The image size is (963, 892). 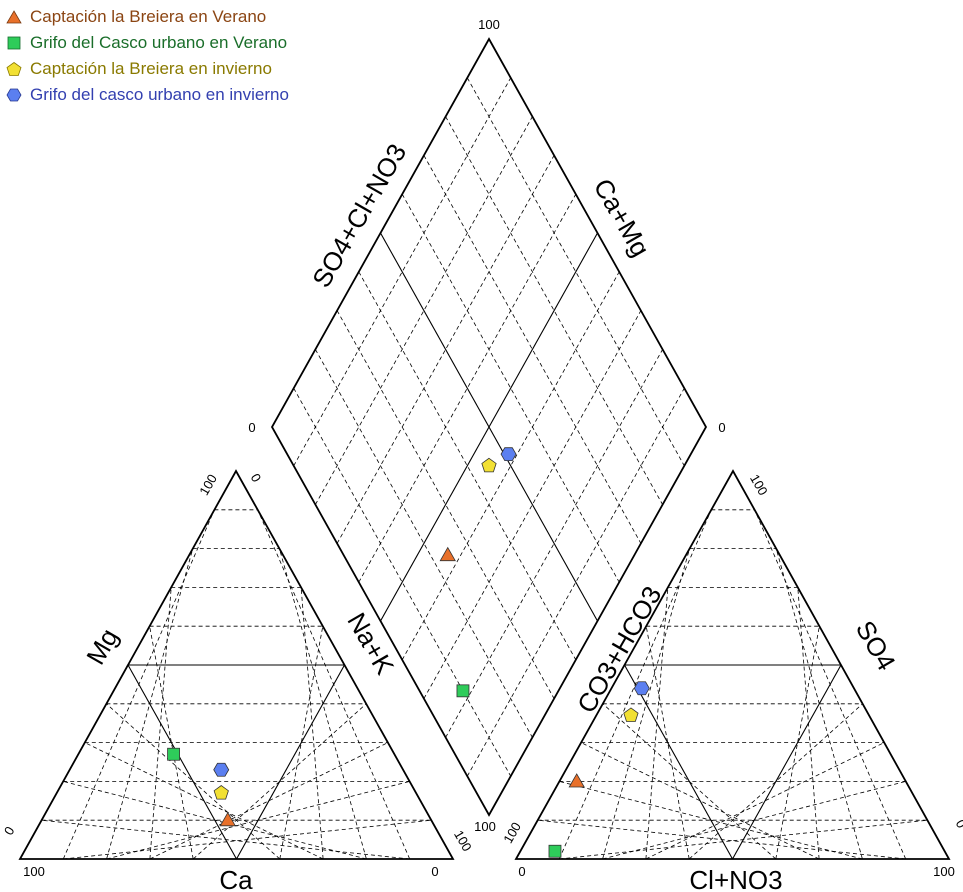 I want to click on anion-point-square, so click(x=555, y=851).